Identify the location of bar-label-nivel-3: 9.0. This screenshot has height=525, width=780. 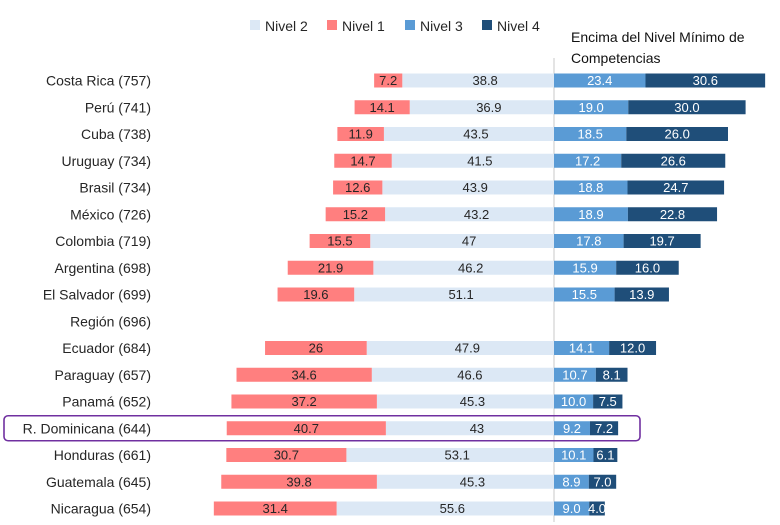
(572, 508).